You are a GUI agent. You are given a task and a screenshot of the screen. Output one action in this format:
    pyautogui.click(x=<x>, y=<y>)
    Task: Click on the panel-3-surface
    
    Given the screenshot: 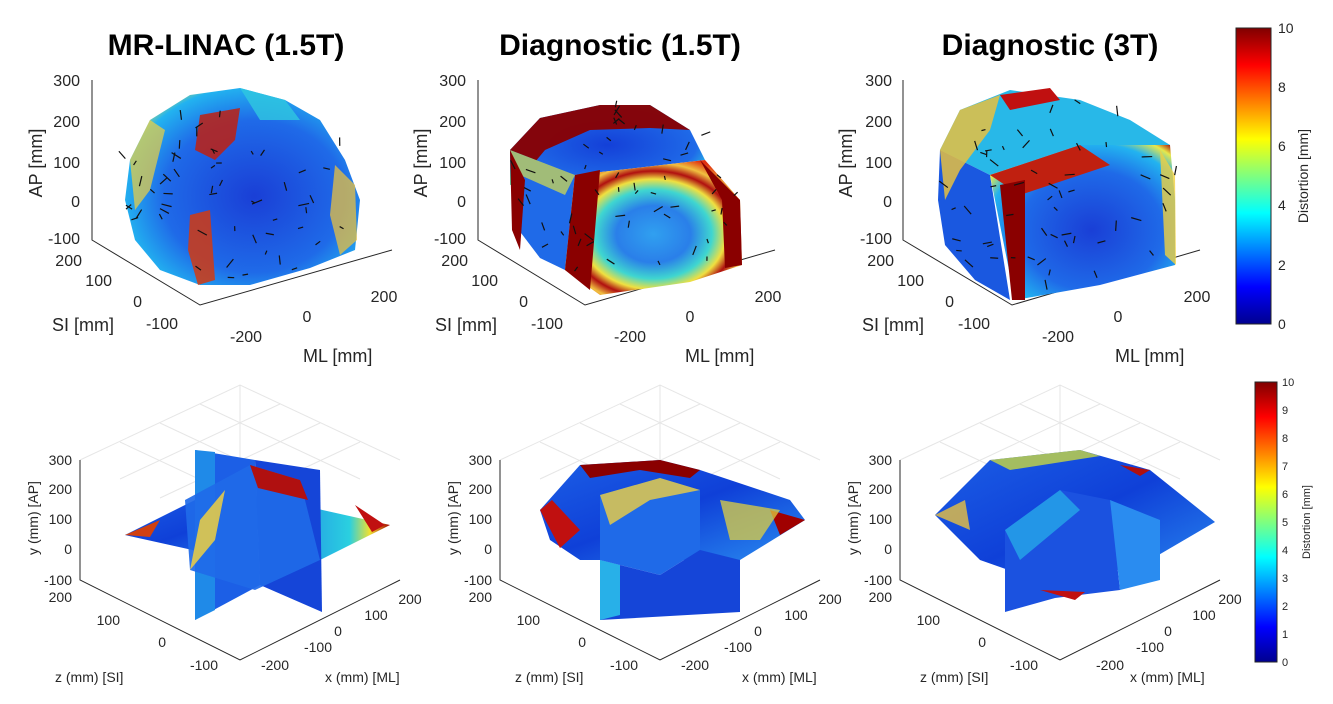 What is the action you would take?
    pyautogui.click(x=1057, y=194)
    